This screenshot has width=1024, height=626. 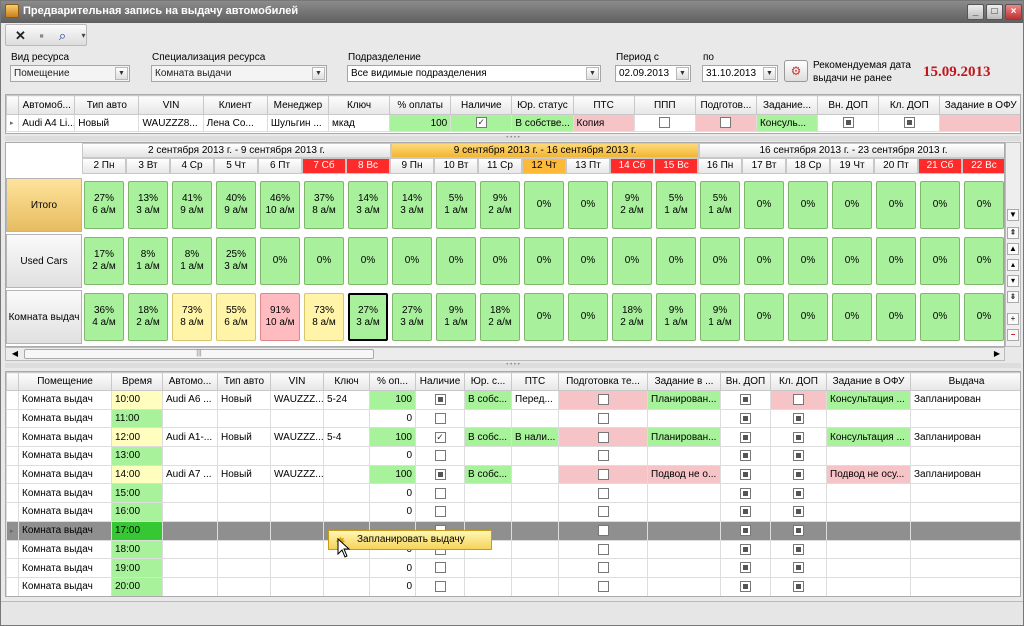 I want to click on table-row: Комната выдач 13:00 0, so click(x=513, y=456).